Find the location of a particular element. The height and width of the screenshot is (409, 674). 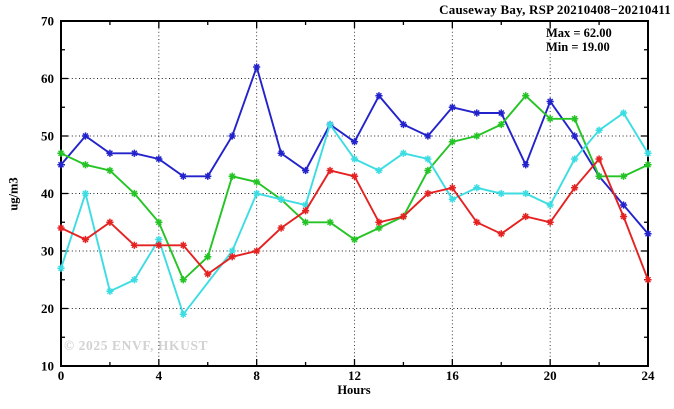

x-tick-label: 16 is located at coordinates (453, 375).